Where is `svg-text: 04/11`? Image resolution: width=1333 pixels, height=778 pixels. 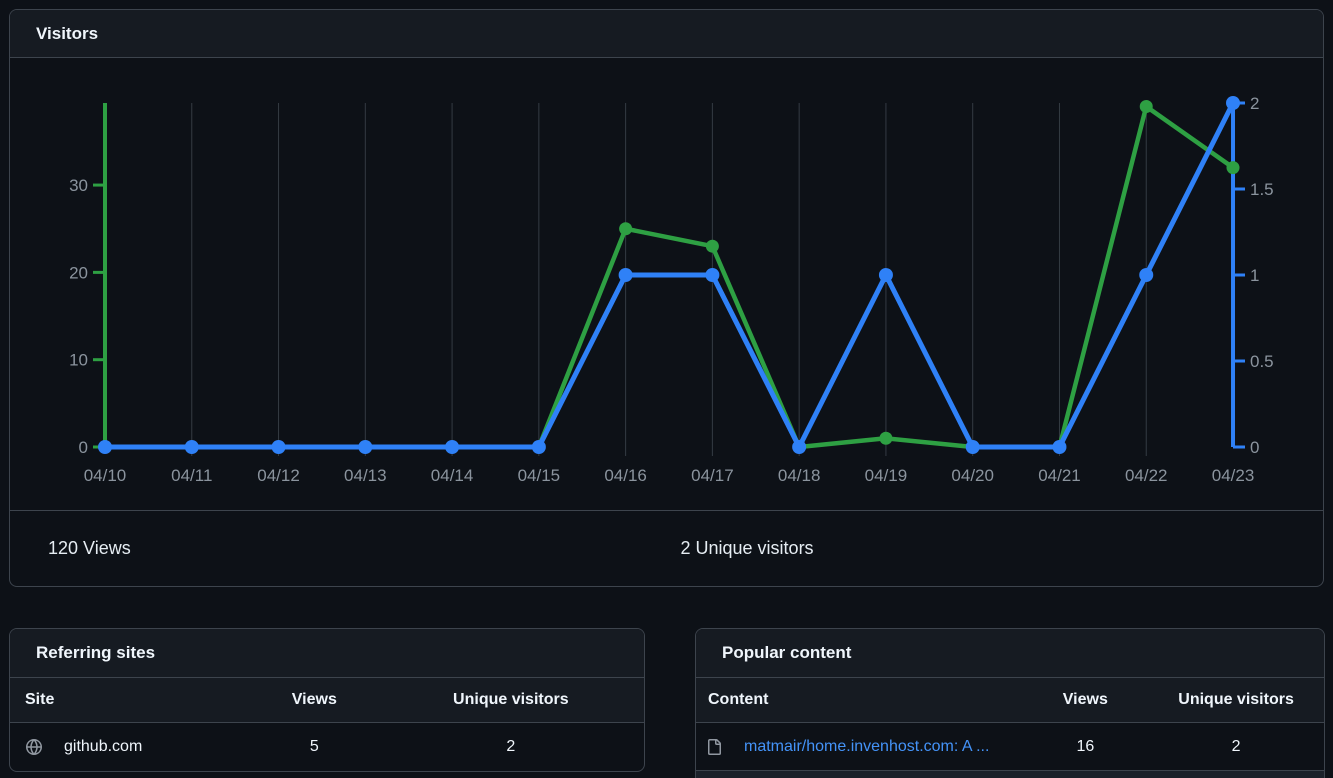 svg-text: 04/11 is located at coordinates (191, 475).